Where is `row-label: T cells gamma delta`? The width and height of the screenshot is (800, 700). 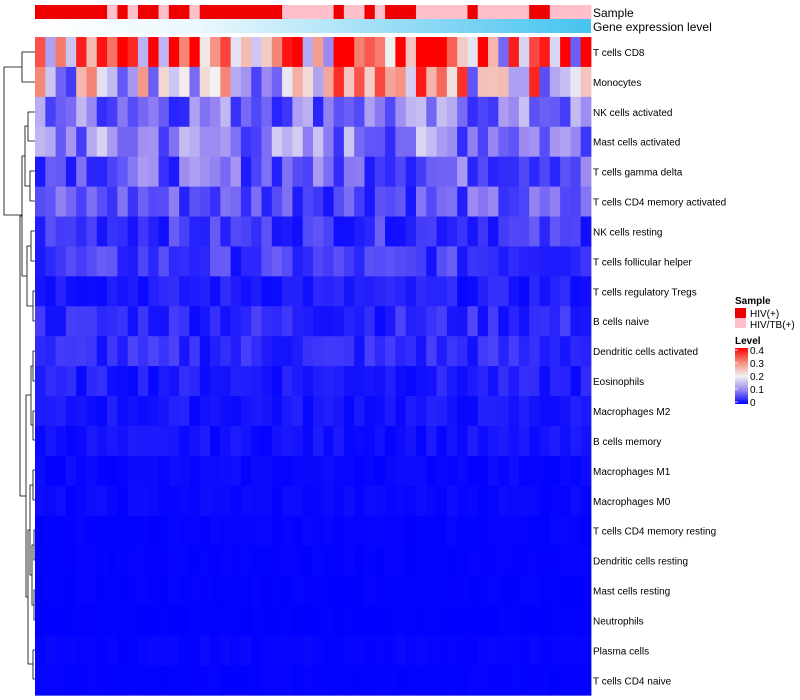
row-label: T cells gamma delta is located at coordinates (638, 173).